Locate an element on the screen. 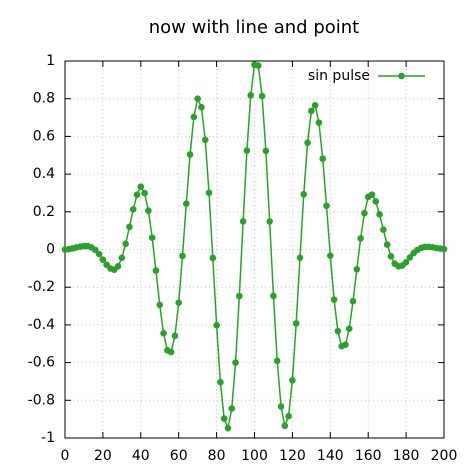  y-tick-label: 1 is located at coordinates (50, 61).